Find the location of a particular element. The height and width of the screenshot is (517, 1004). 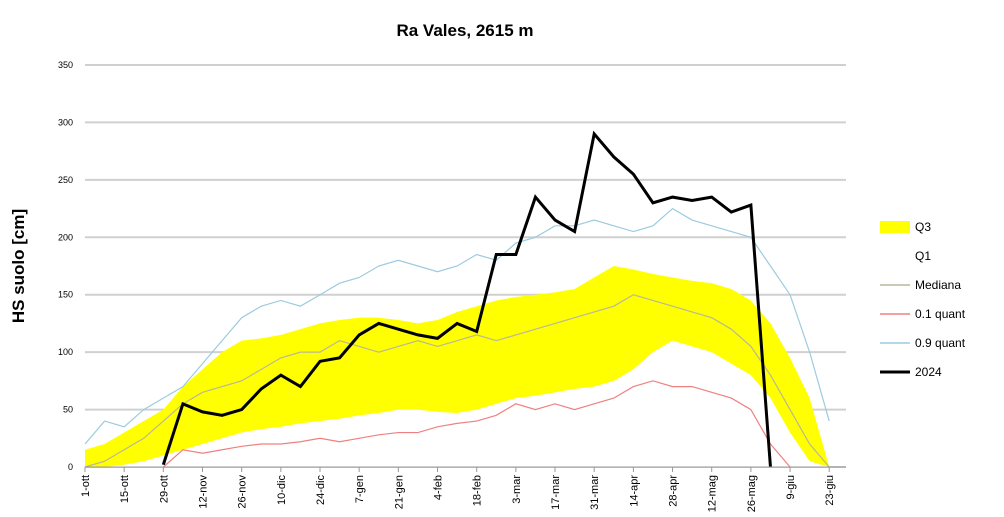

x-tick-label: 29-ott is located at coordinates (164, 489).